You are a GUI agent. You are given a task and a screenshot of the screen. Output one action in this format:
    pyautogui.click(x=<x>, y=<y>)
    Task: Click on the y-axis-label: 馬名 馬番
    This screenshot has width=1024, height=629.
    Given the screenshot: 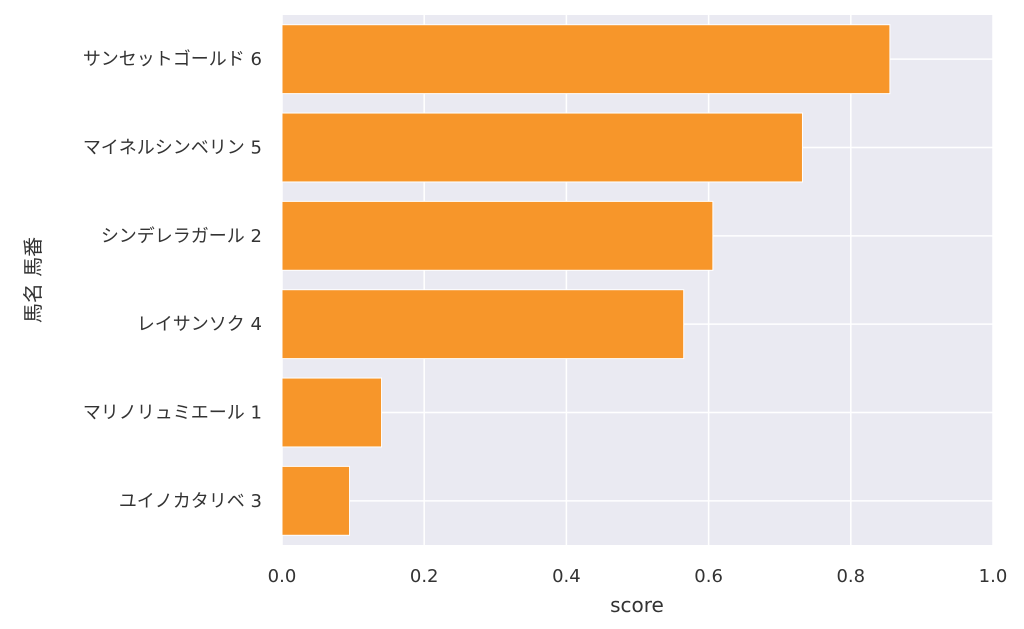 What is the action you would take?
    pyautogui.click(x=33, y=280)
    